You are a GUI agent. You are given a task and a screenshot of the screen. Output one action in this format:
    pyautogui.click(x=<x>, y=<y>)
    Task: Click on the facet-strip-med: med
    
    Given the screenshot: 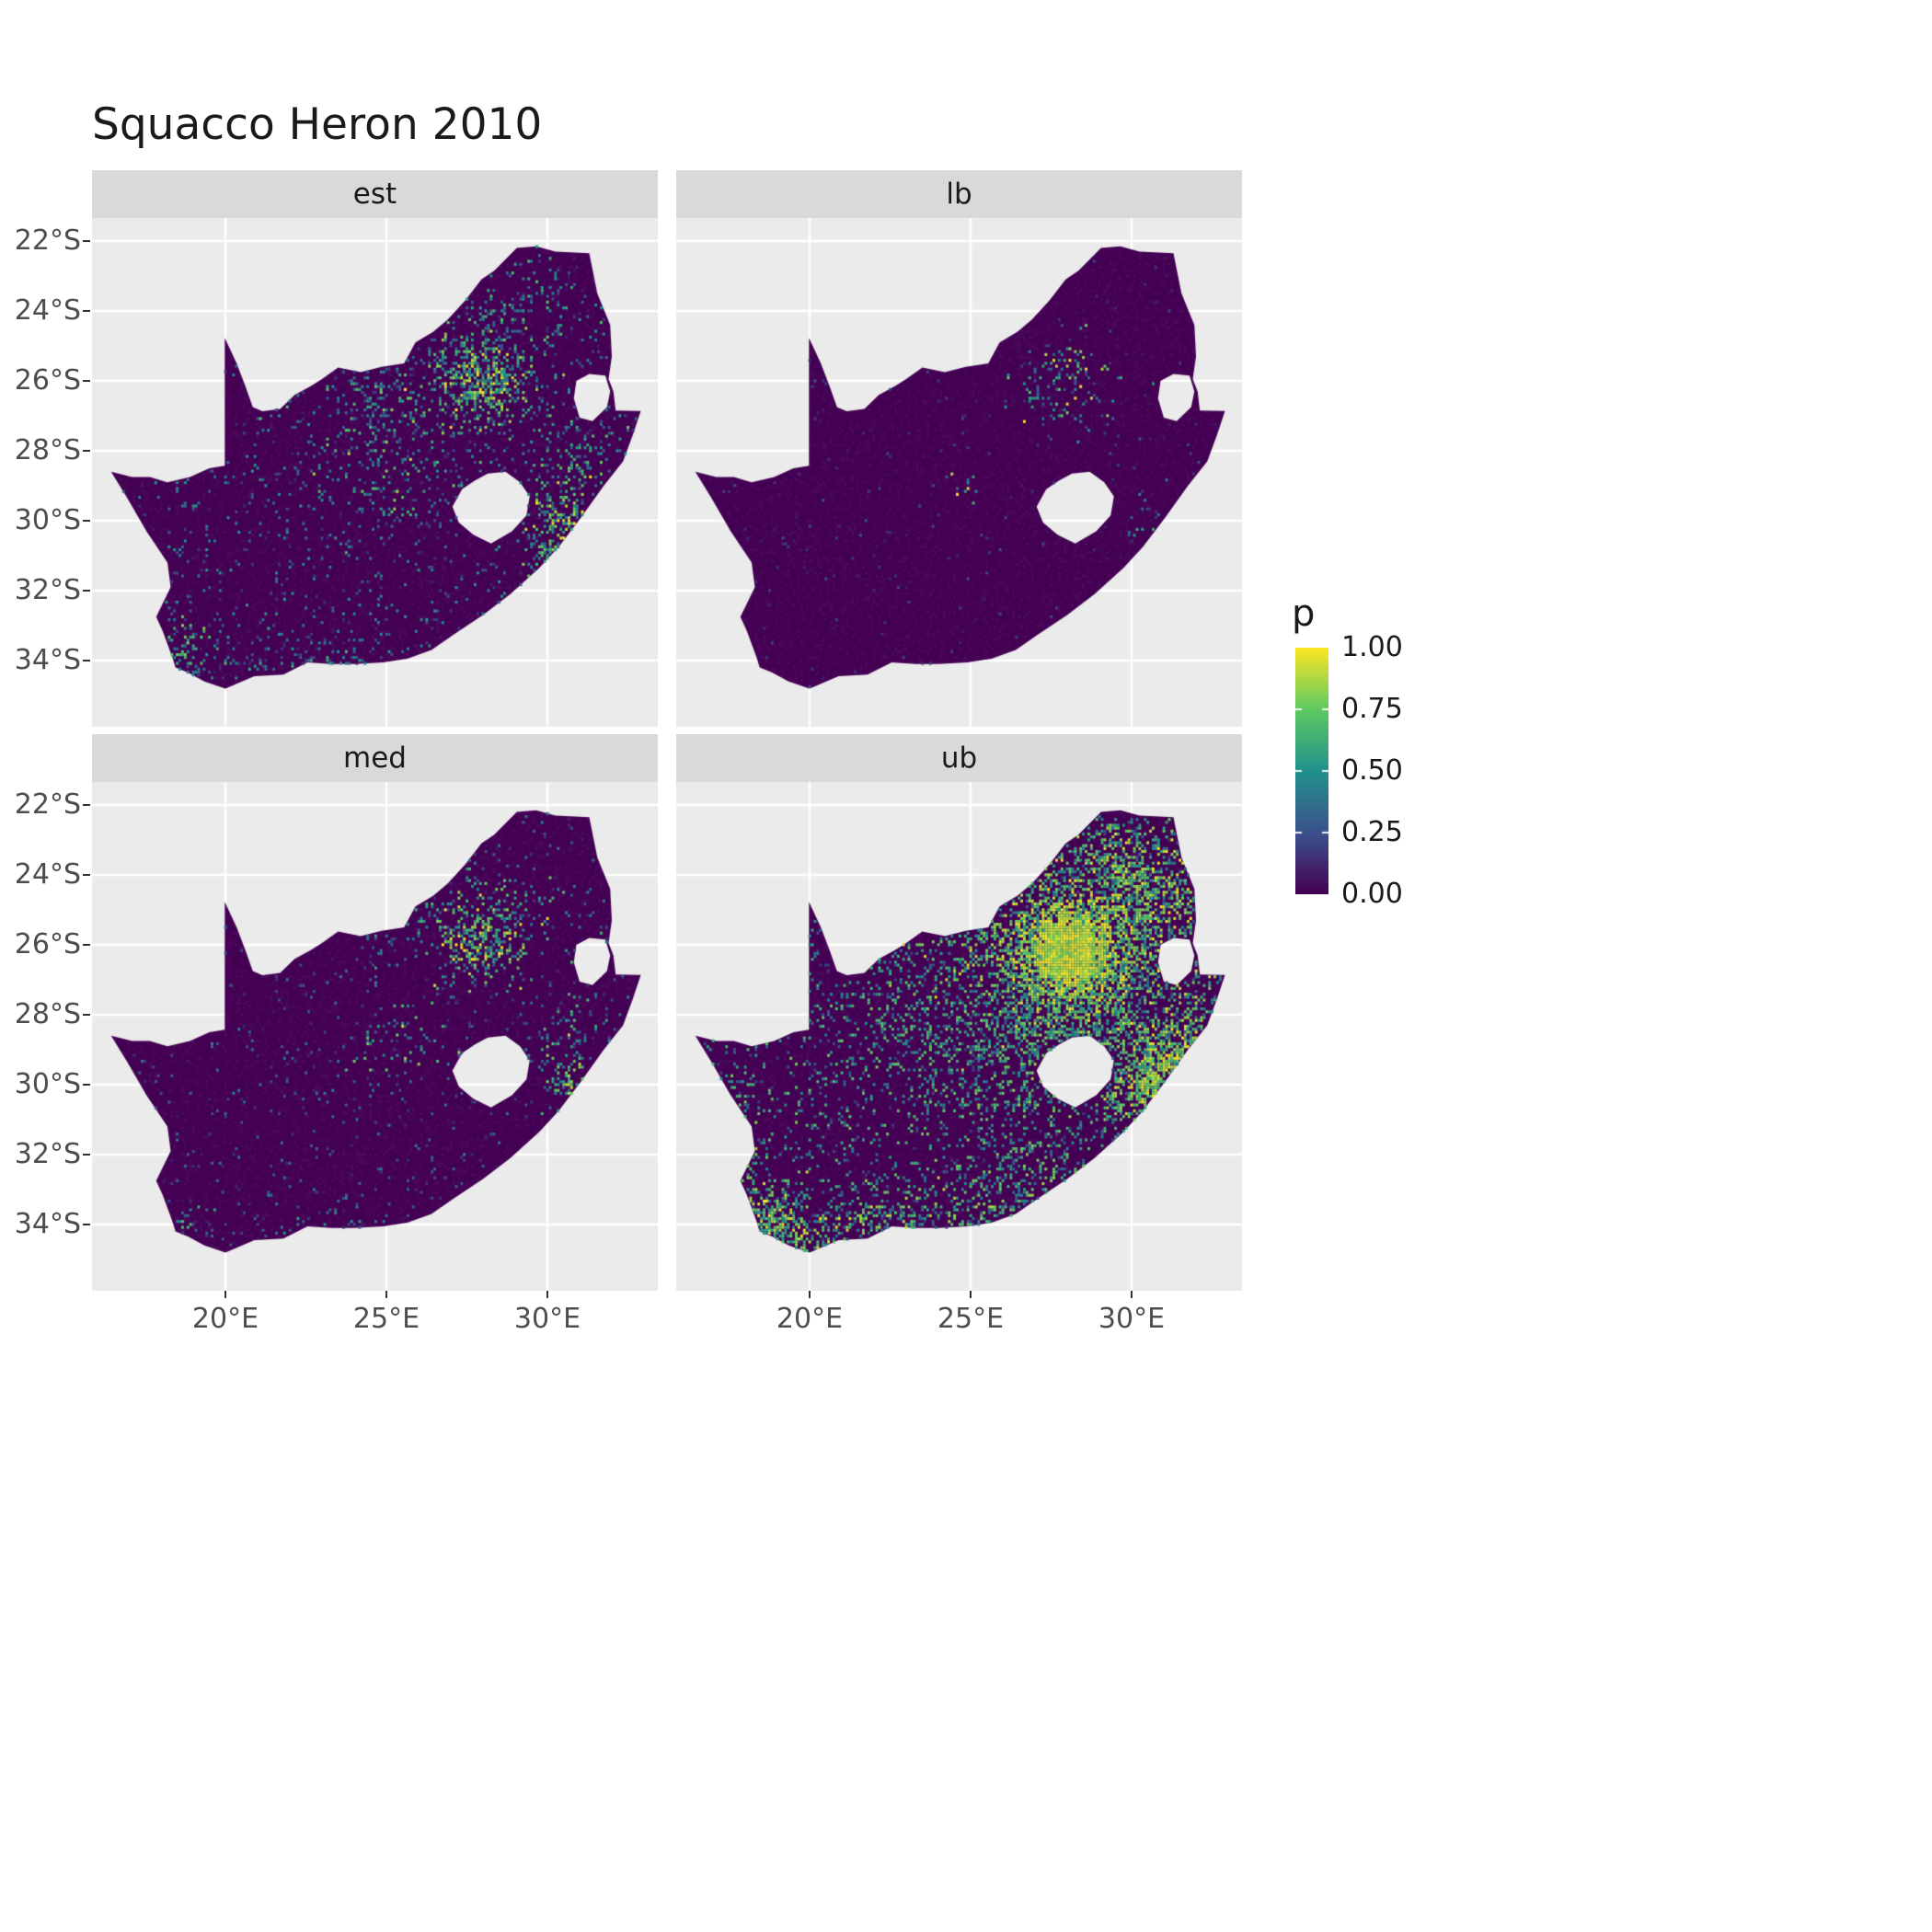 What is the action you would take?
    pyautogui.click(x=375, y=758)
    